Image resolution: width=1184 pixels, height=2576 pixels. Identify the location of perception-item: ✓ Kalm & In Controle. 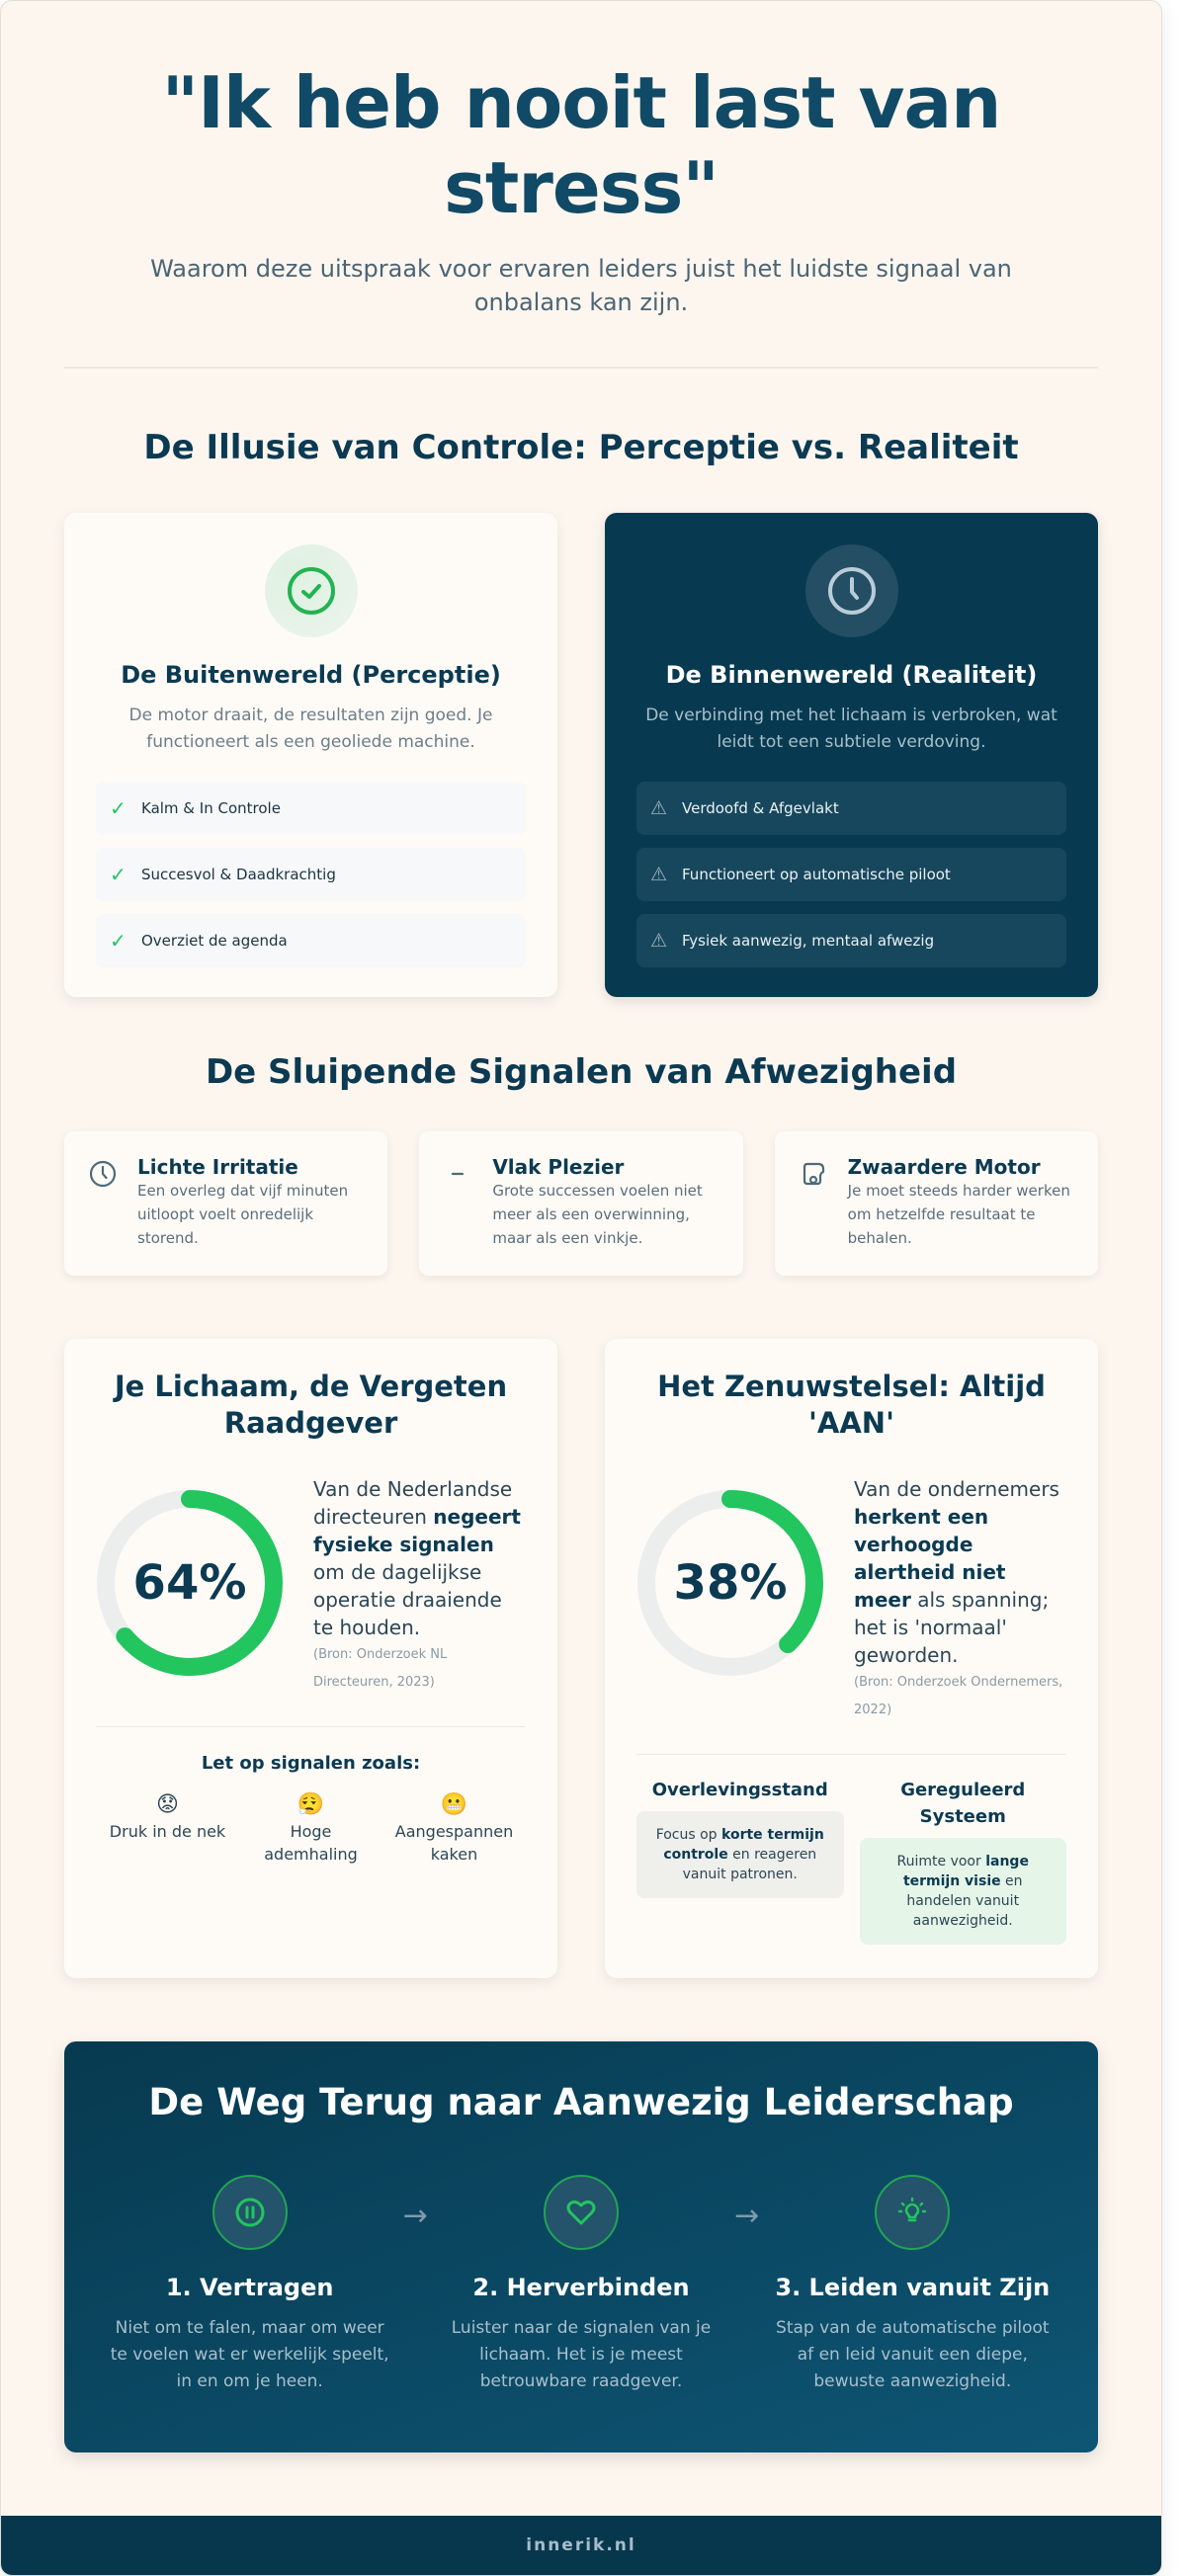
(311, 808).